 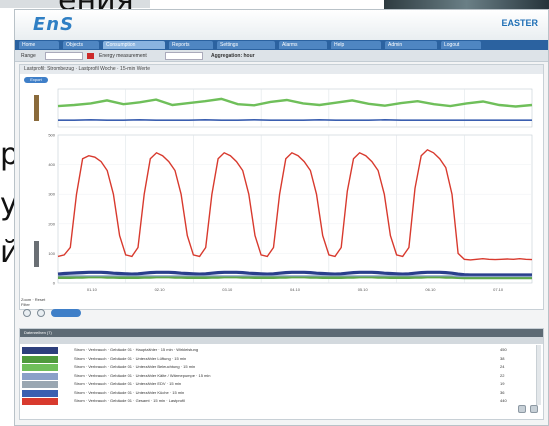 What do you see at coordinates (295, 102) in the screenshot?
I see `mini-series-line` at bounding box center [295, 102].